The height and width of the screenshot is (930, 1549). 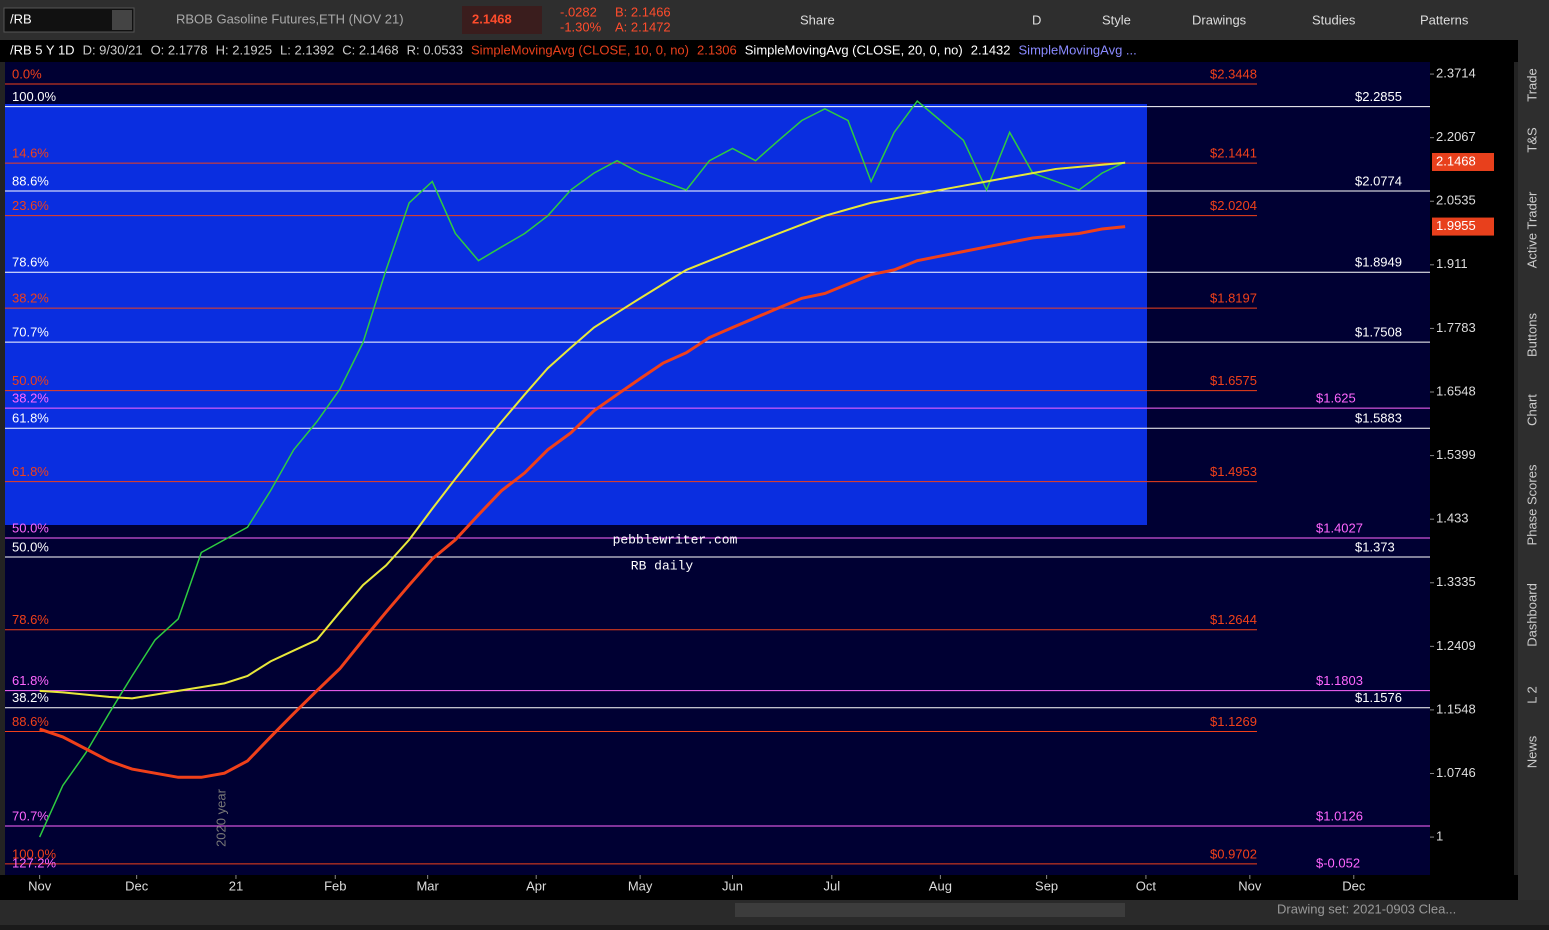 I want to click on annotation: 2020 year, so click(x=220, y=817).